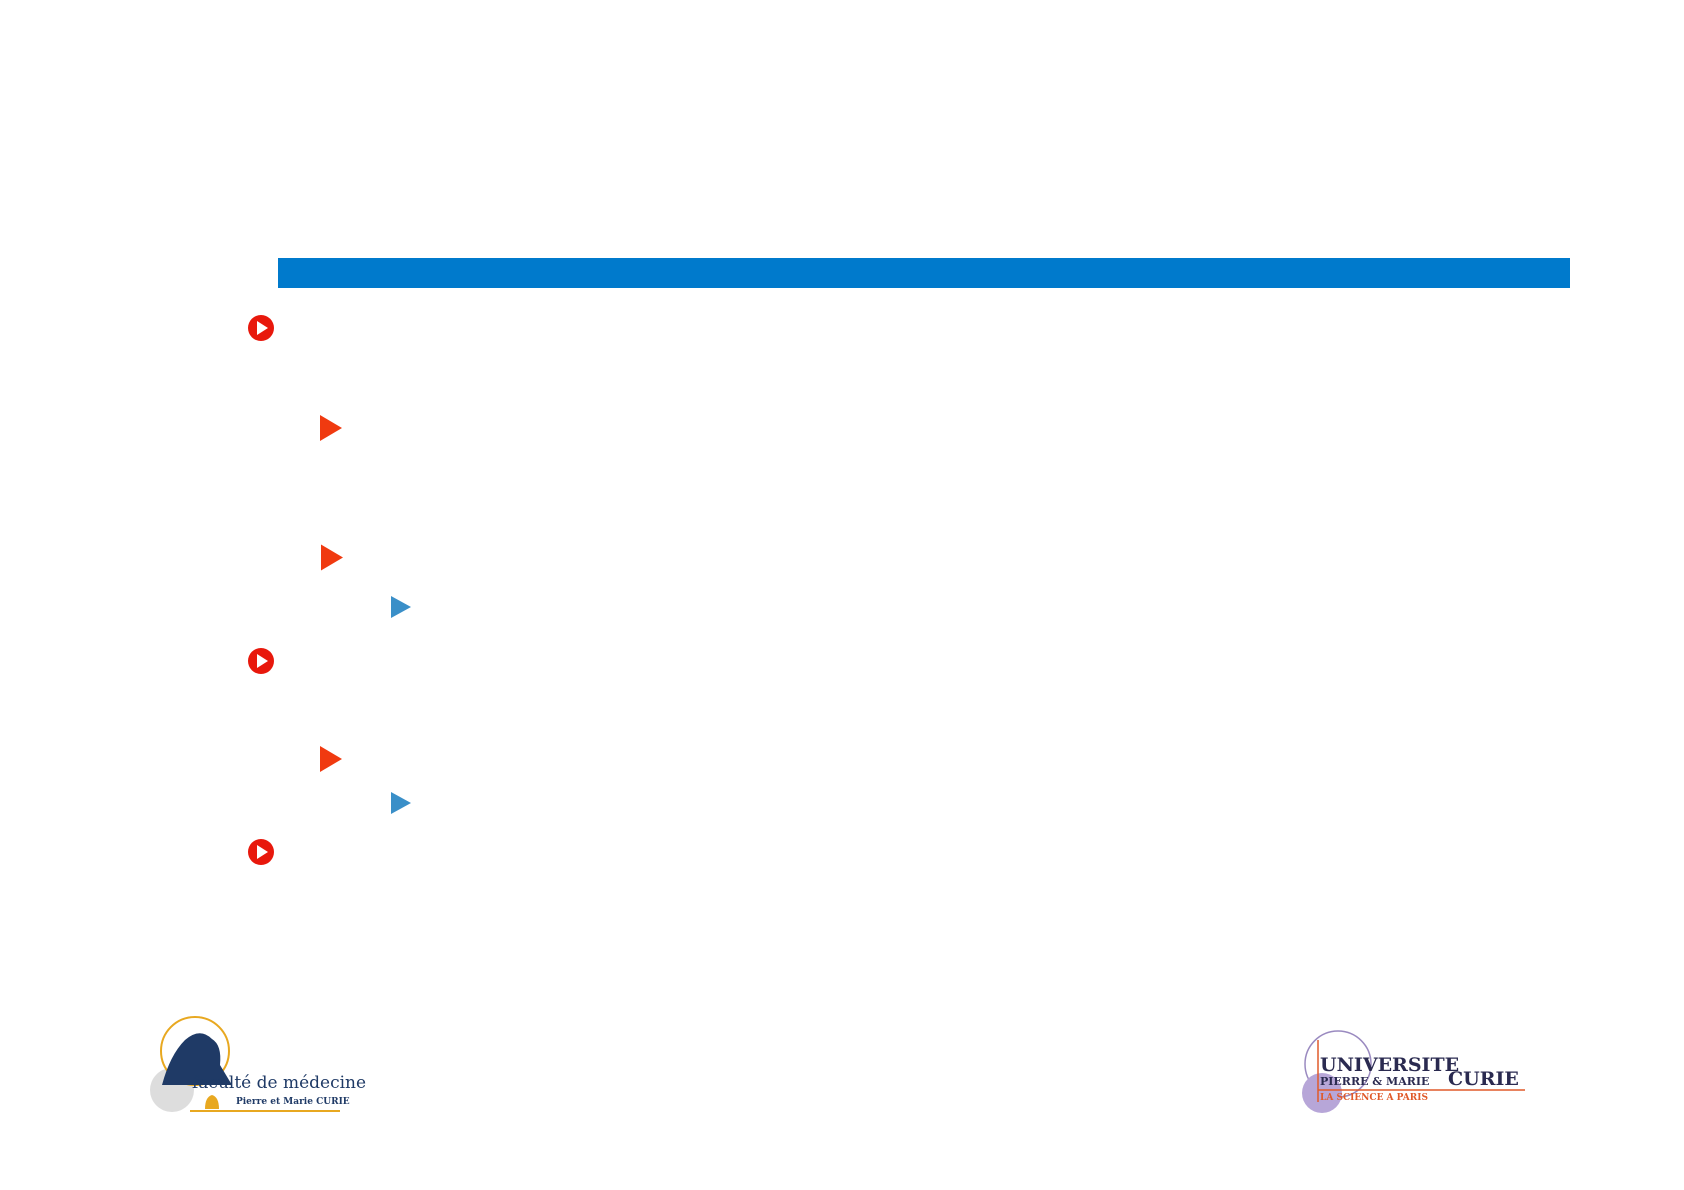 This screenshot has height=1190, width=1684. I want to click on logo-text-pierre-marie: PIERRE & MARIE, so click(1375, 1081).